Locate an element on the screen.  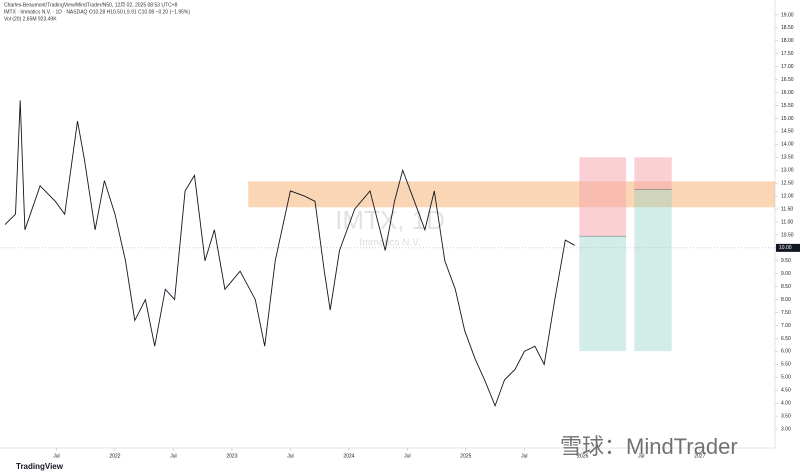
y-tick-label: 17.00 is located at coordinates (787, 67).